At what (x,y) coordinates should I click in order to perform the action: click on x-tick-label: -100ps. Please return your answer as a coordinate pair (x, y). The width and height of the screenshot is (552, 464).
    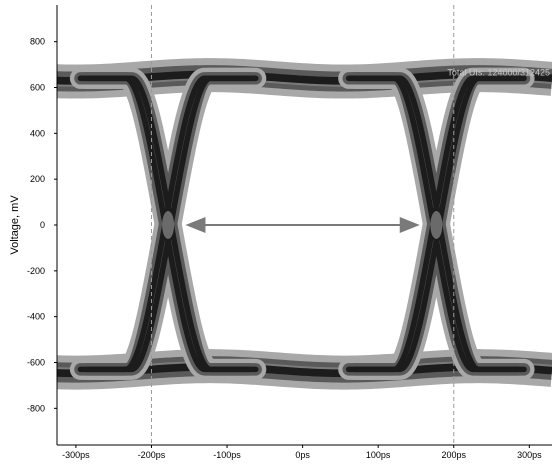
    Looking at the image, I should click on (227, 455).